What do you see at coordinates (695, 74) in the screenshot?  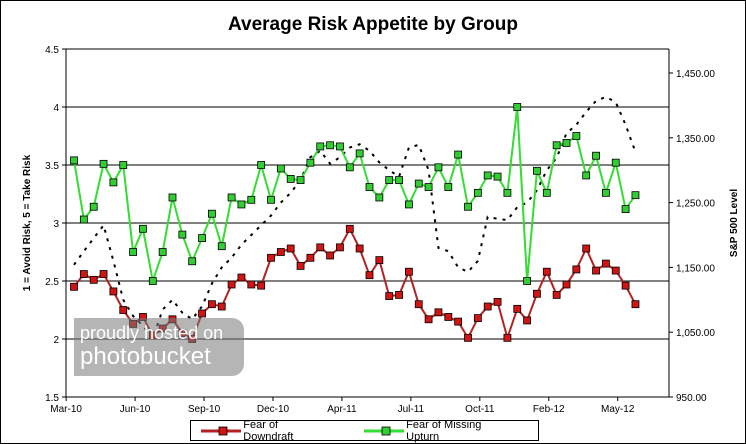 I see `y2-tick-label: 1,450.00` at bounding box center [695, 74].